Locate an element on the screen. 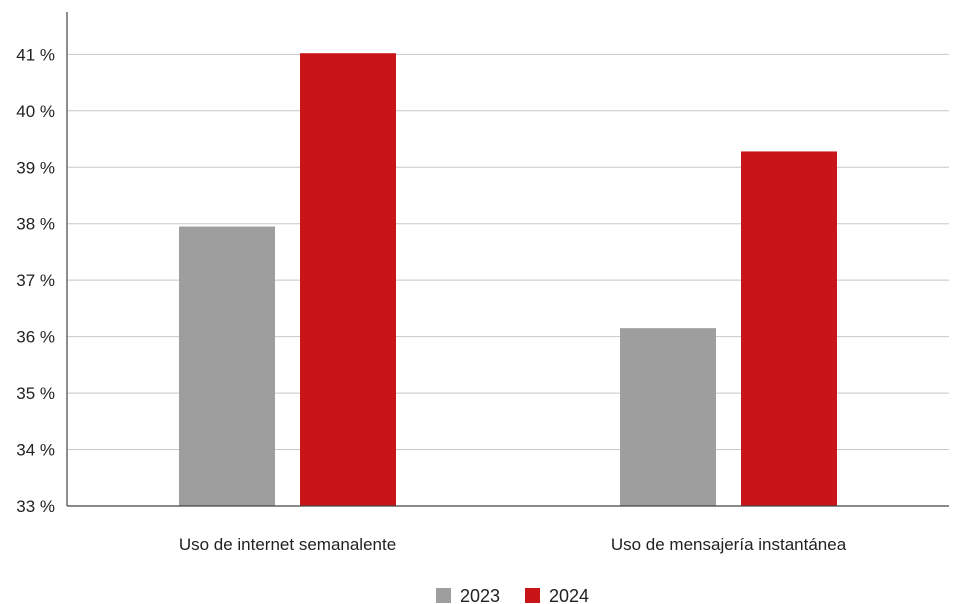 The height and width of the screenshot is (604, 954). legend: 2023 2024 is located at coordinates (512, 595).